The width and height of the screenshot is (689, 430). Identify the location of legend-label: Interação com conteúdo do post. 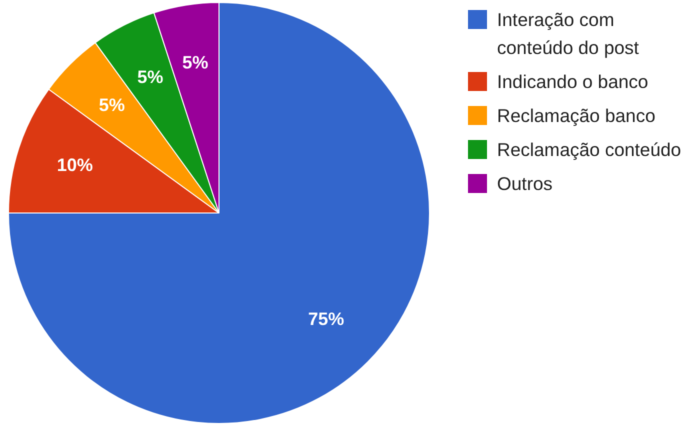
(568, 34).